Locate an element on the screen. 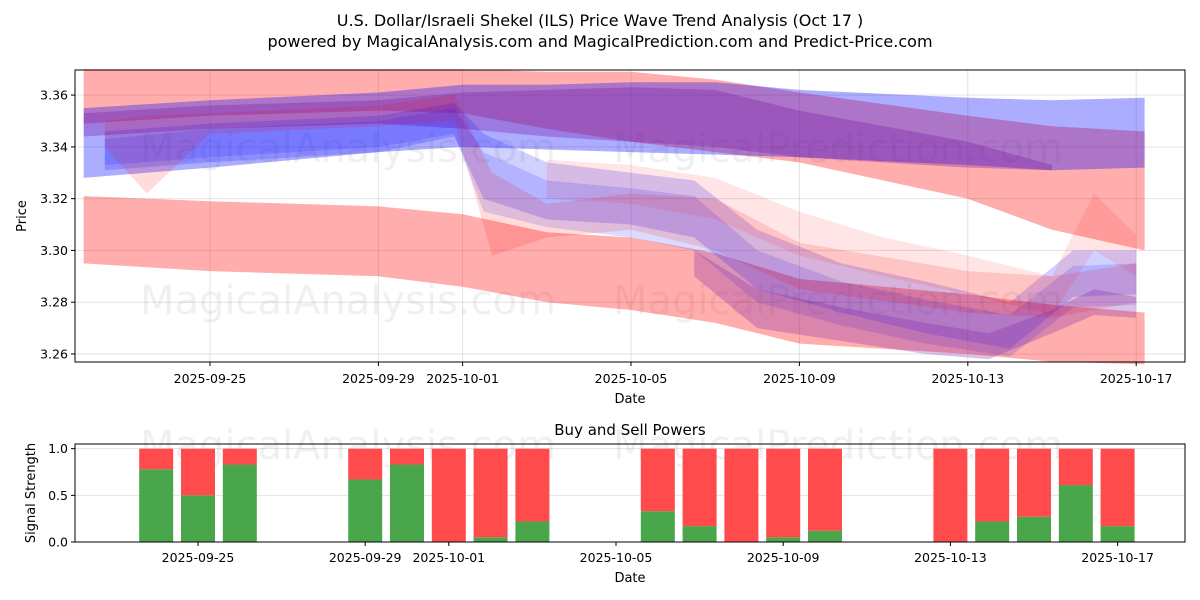  price-x-axis-label: Date is located at coordinates (629, 399).